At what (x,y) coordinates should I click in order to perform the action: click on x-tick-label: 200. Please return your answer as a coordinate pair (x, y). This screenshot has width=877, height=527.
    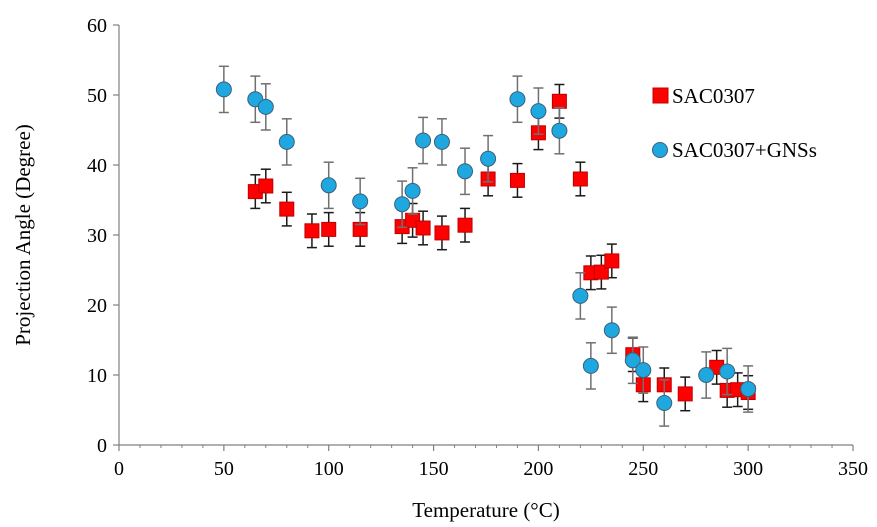
    Looking at the image, I should click on (538, 469).